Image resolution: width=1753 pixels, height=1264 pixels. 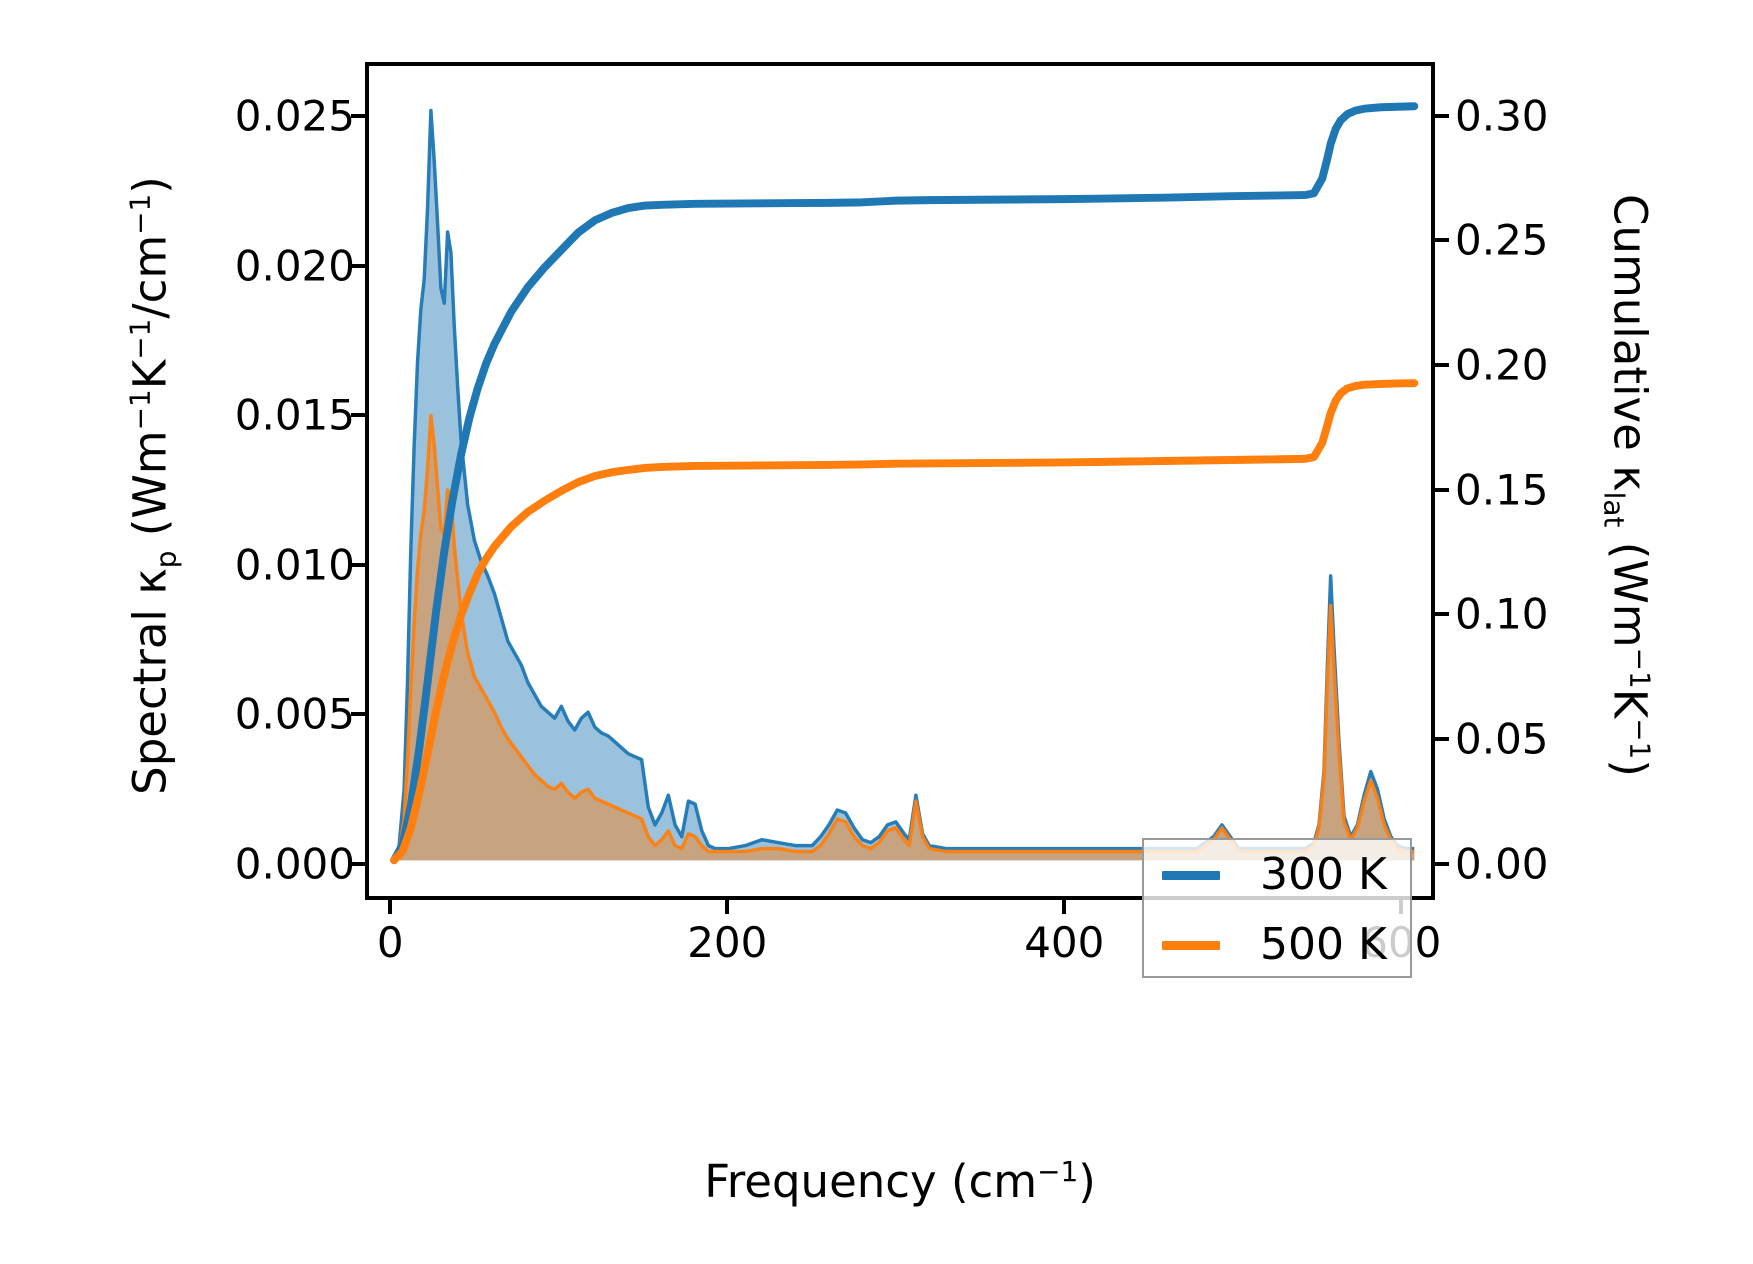 I want to click on y-tick-label-left-3: 0.015, so click(x=294, y=415).